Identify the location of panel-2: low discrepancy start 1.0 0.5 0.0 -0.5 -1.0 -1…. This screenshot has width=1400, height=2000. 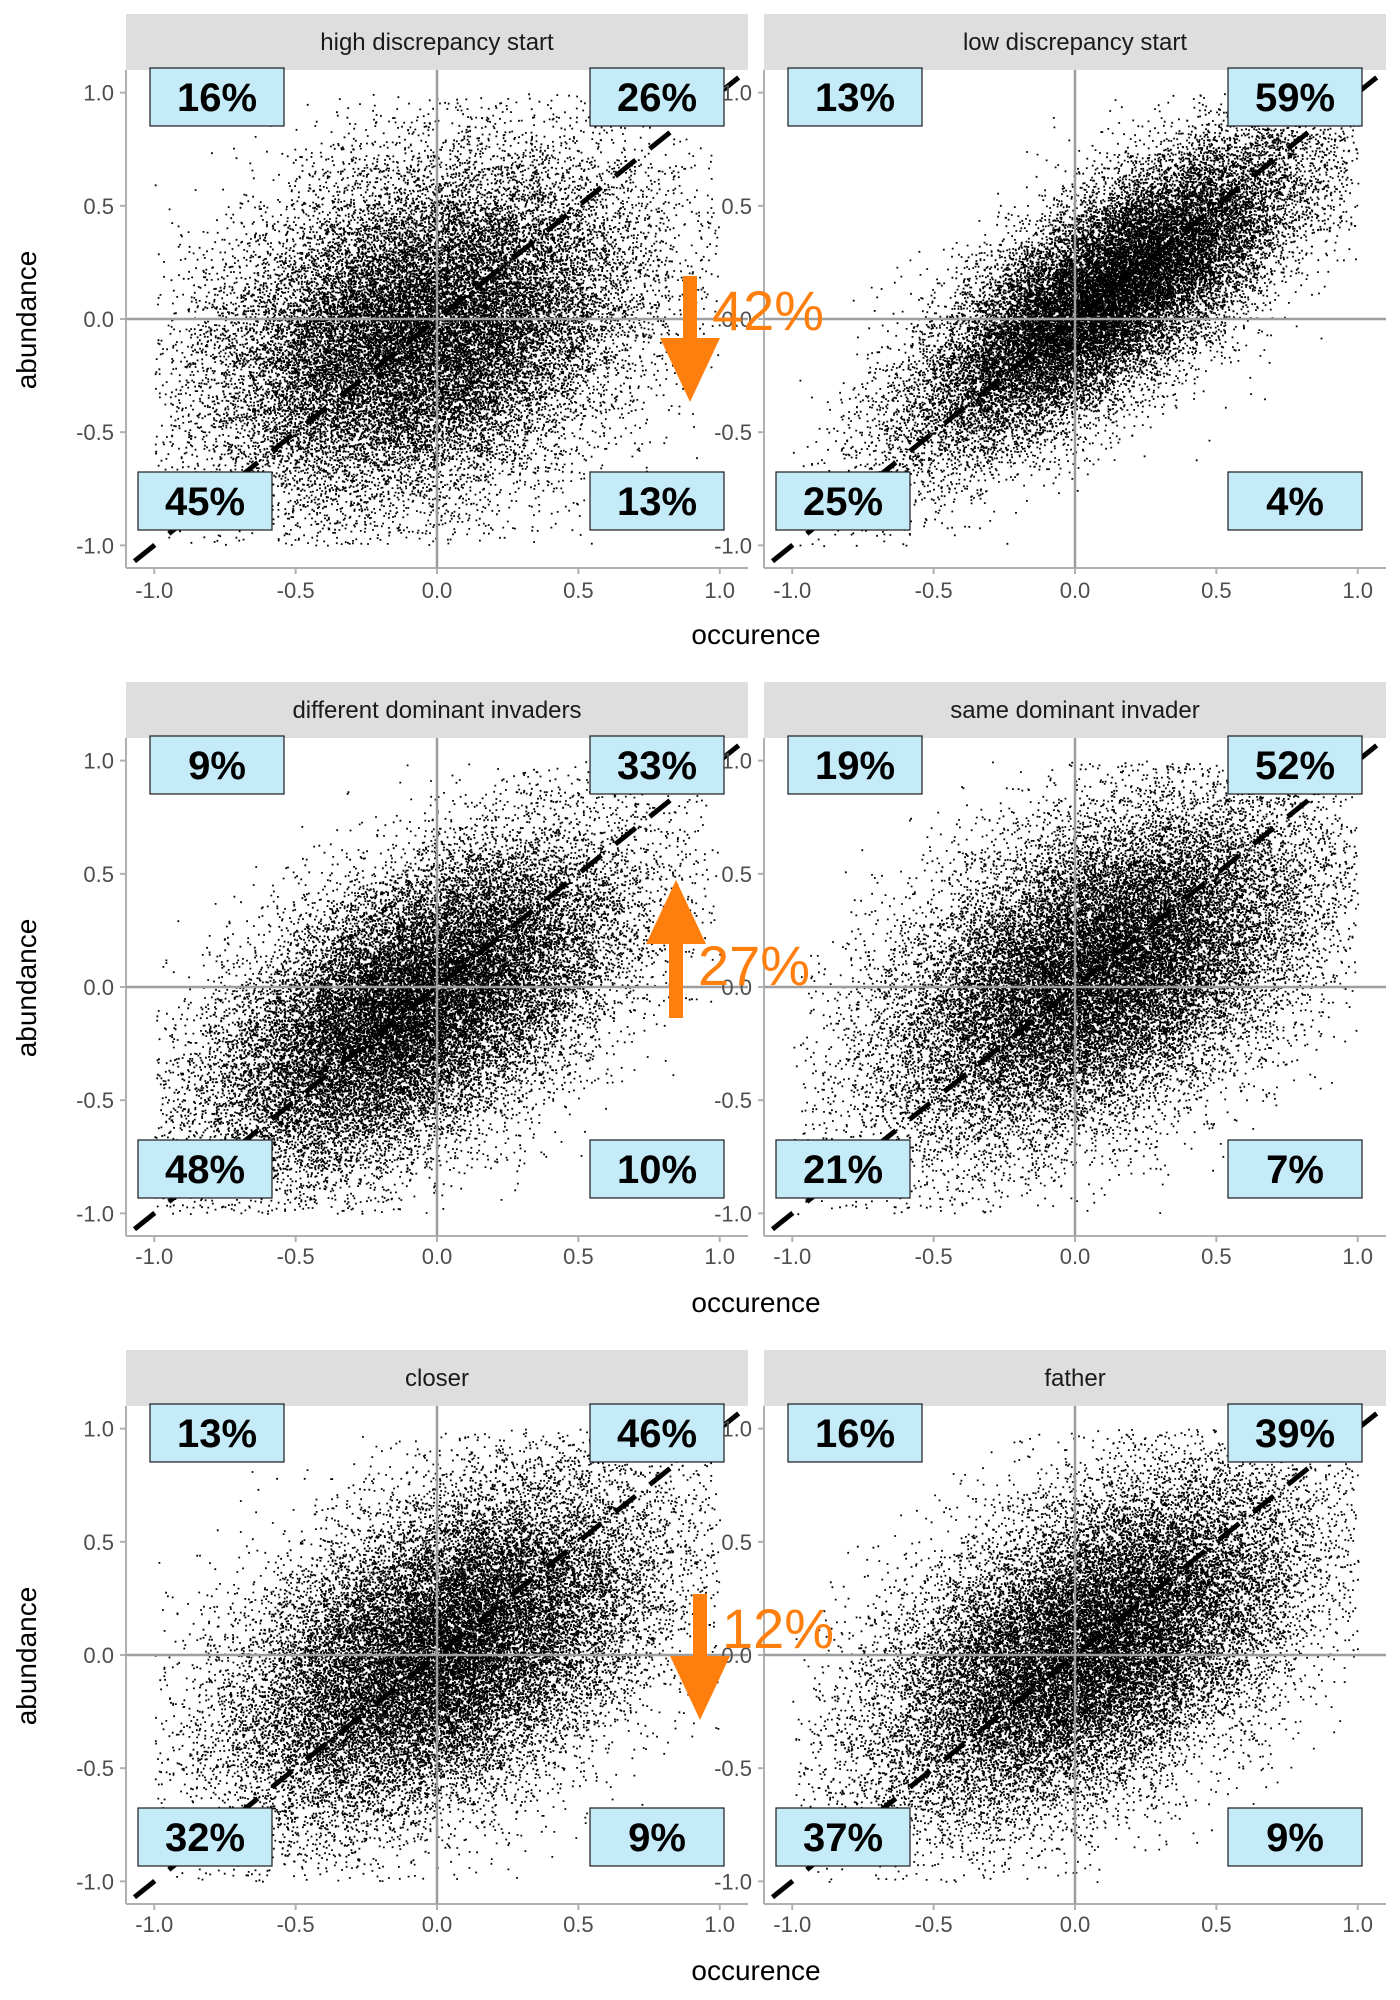
(1050, 308).